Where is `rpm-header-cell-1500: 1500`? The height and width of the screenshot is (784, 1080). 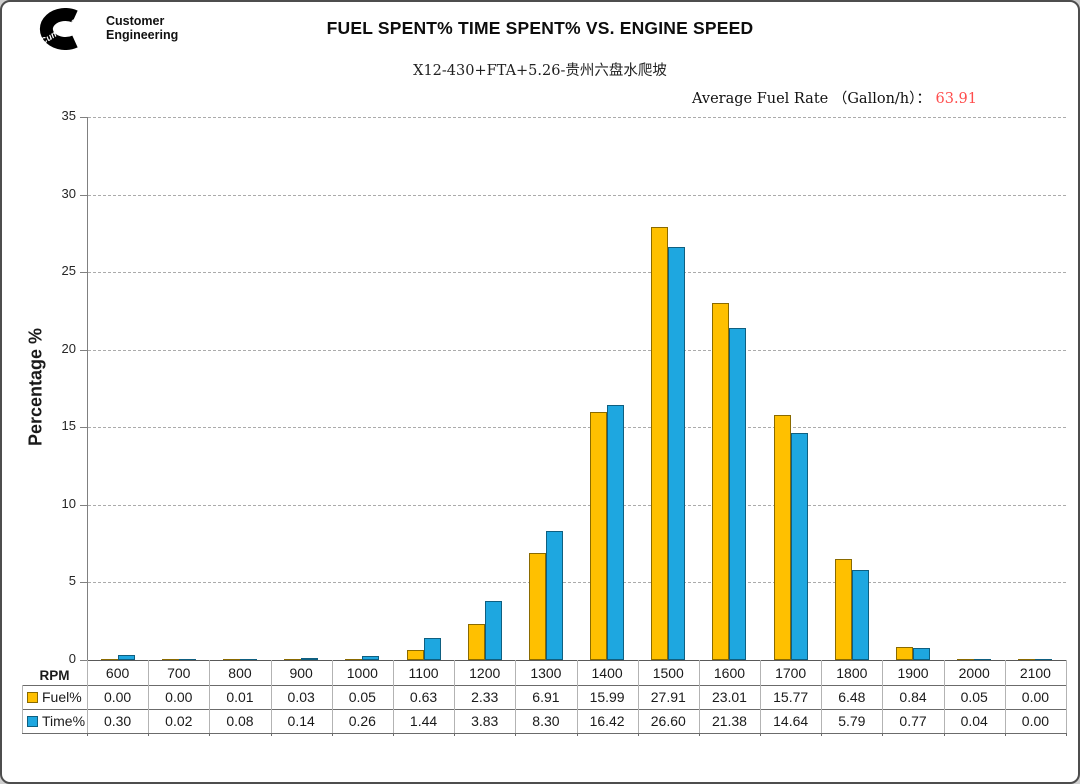 rpm-header-cell-1500: 1500 is located at coordinates (668, 672).